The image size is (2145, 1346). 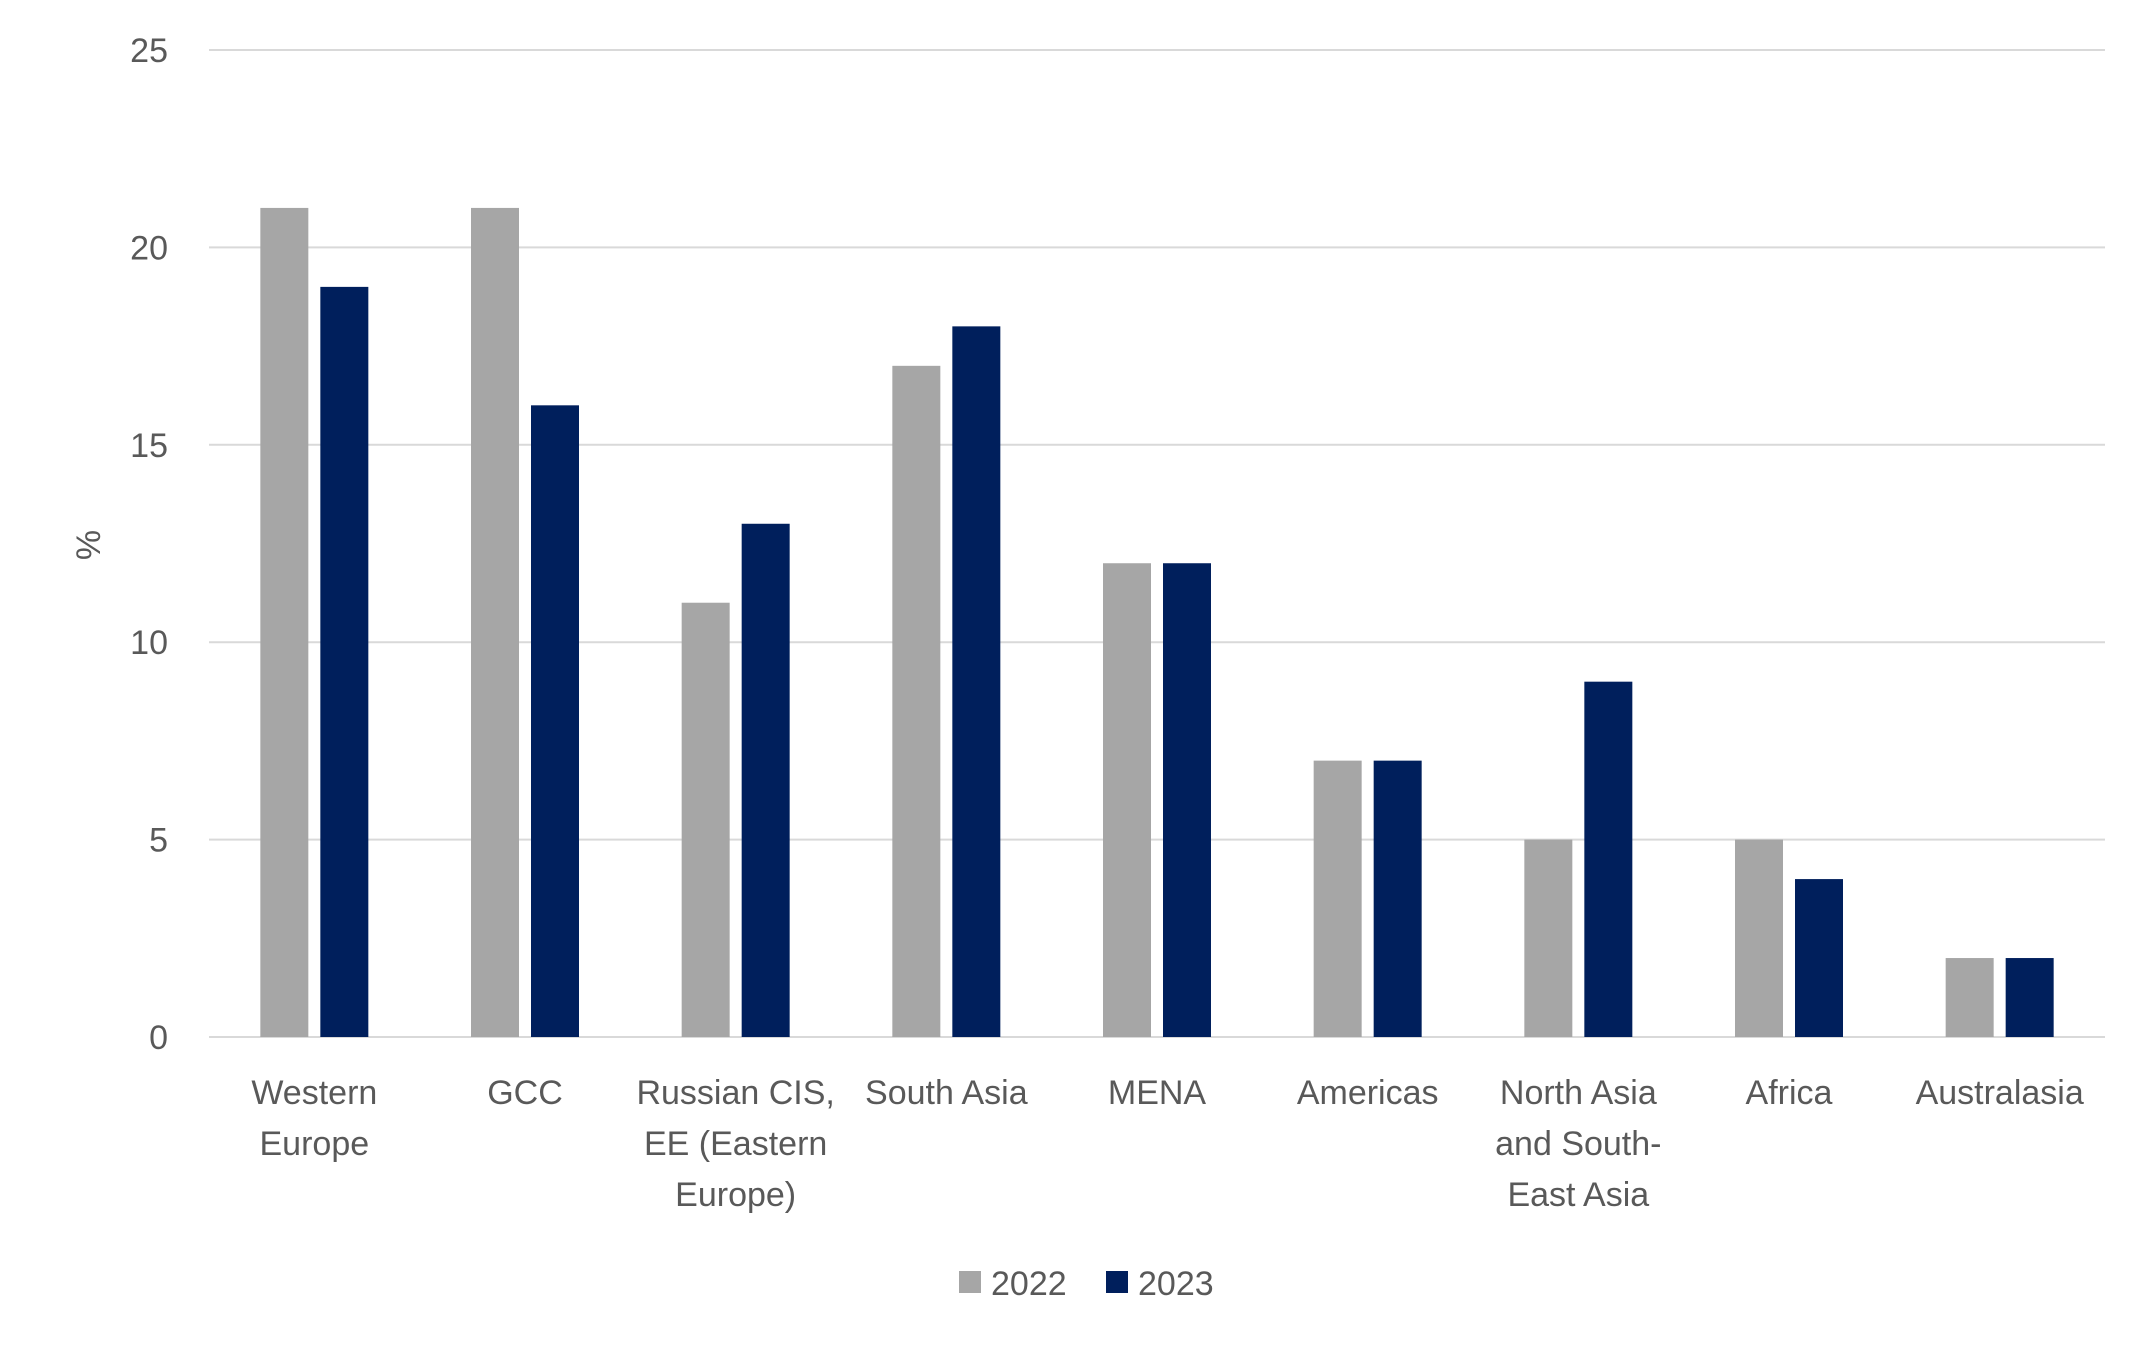 I want to click on y-tick-label: 25, so click(x=149, y=51).